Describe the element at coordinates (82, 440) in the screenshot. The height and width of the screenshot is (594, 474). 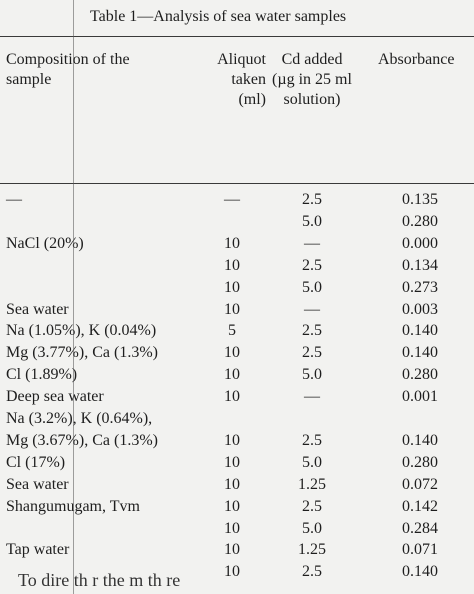
I see `table-cell-c1: Mg (3.67%), Ca (1.3%)` at that location.